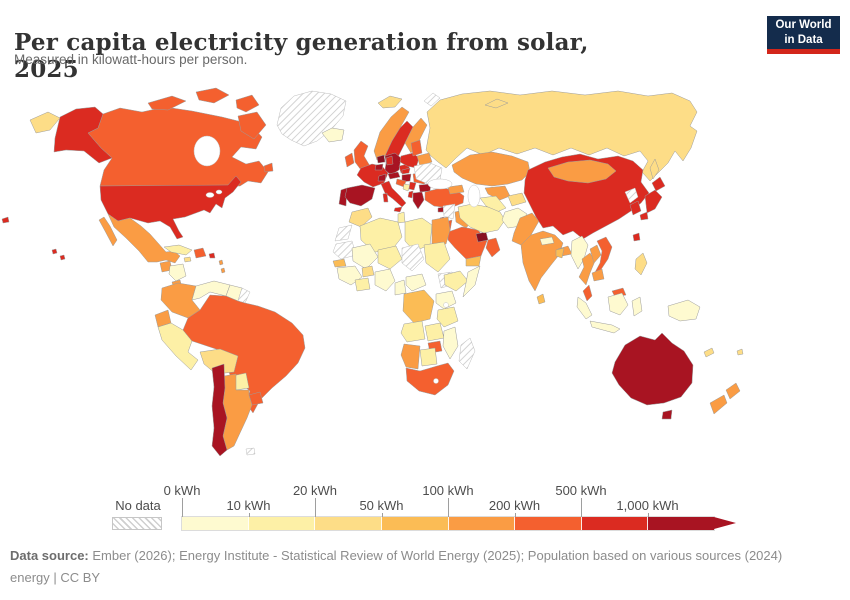 This screenshot has width=850, height=600. I want to click on country-bosnia, so click(406, 187).